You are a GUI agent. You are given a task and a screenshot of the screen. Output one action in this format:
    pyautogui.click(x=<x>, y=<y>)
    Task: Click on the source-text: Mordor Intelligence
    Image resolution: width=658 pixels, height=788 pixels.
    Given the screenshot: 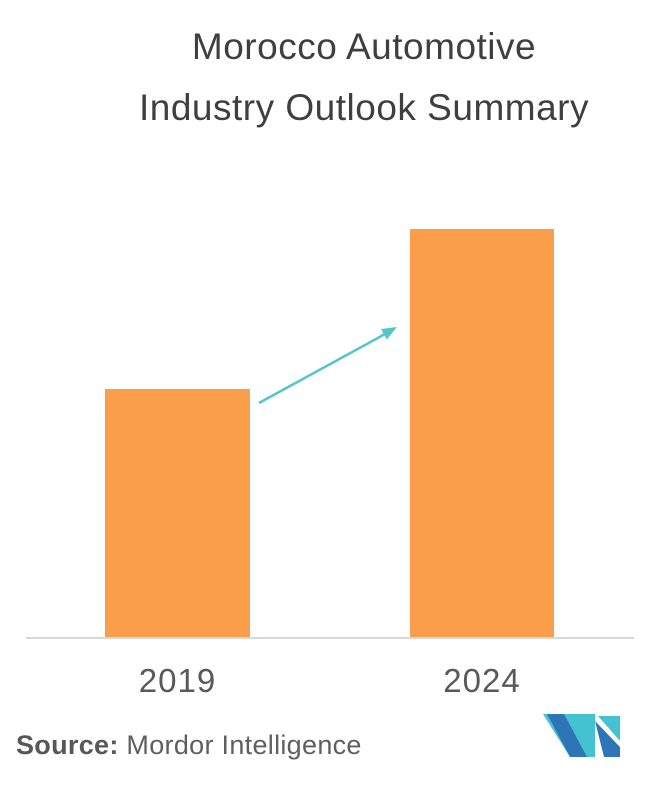 What is the action you would take?
    pyautogui.click(x=240, y=745)
    